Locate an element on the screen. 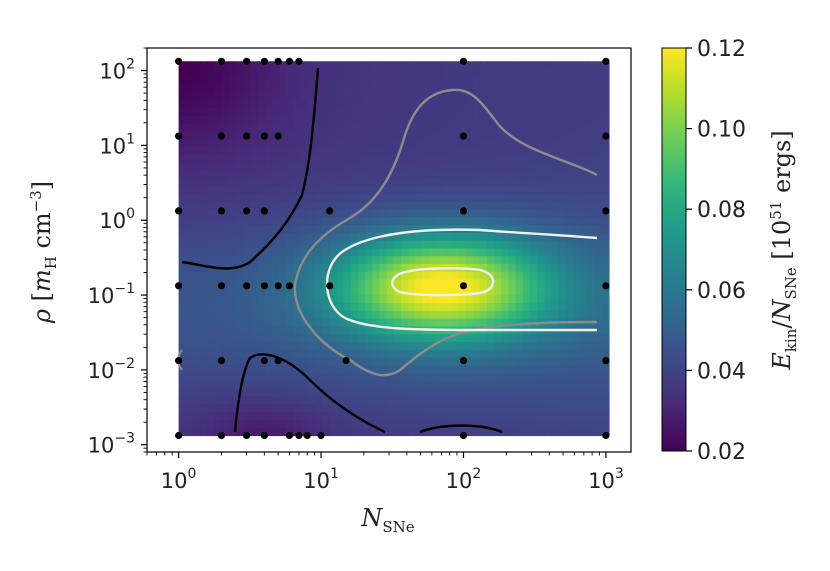  contour-black-lower is located at coordinates (309, 393).